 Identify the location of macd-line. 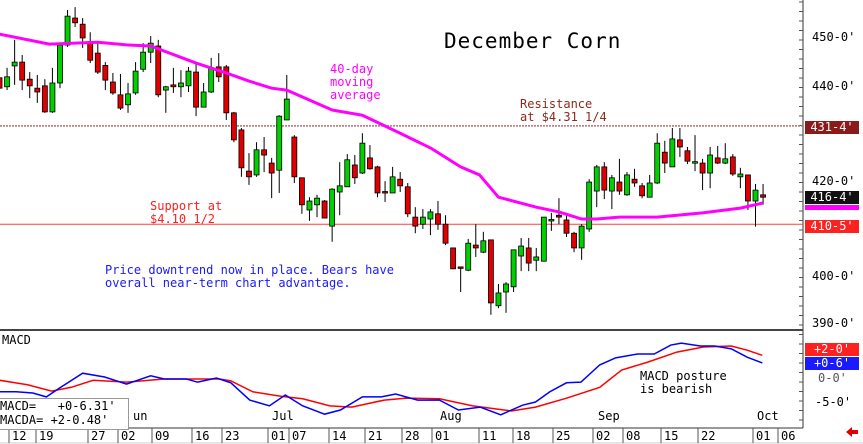
(381, 379).